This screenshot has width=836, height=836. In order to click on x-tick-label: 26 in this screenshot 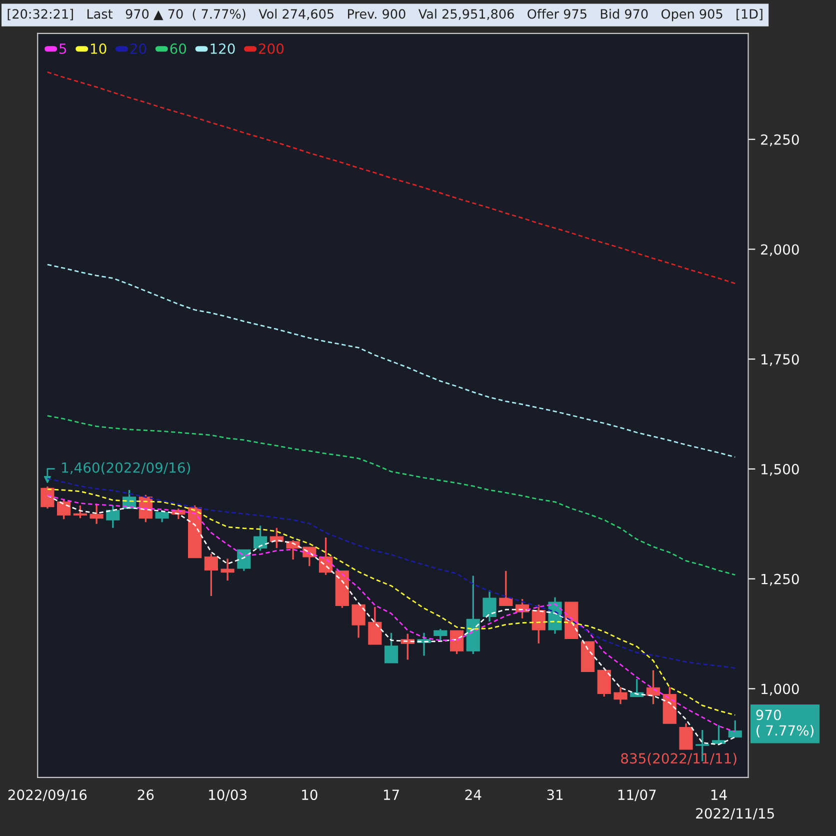, I will do `click(146, 795)`.